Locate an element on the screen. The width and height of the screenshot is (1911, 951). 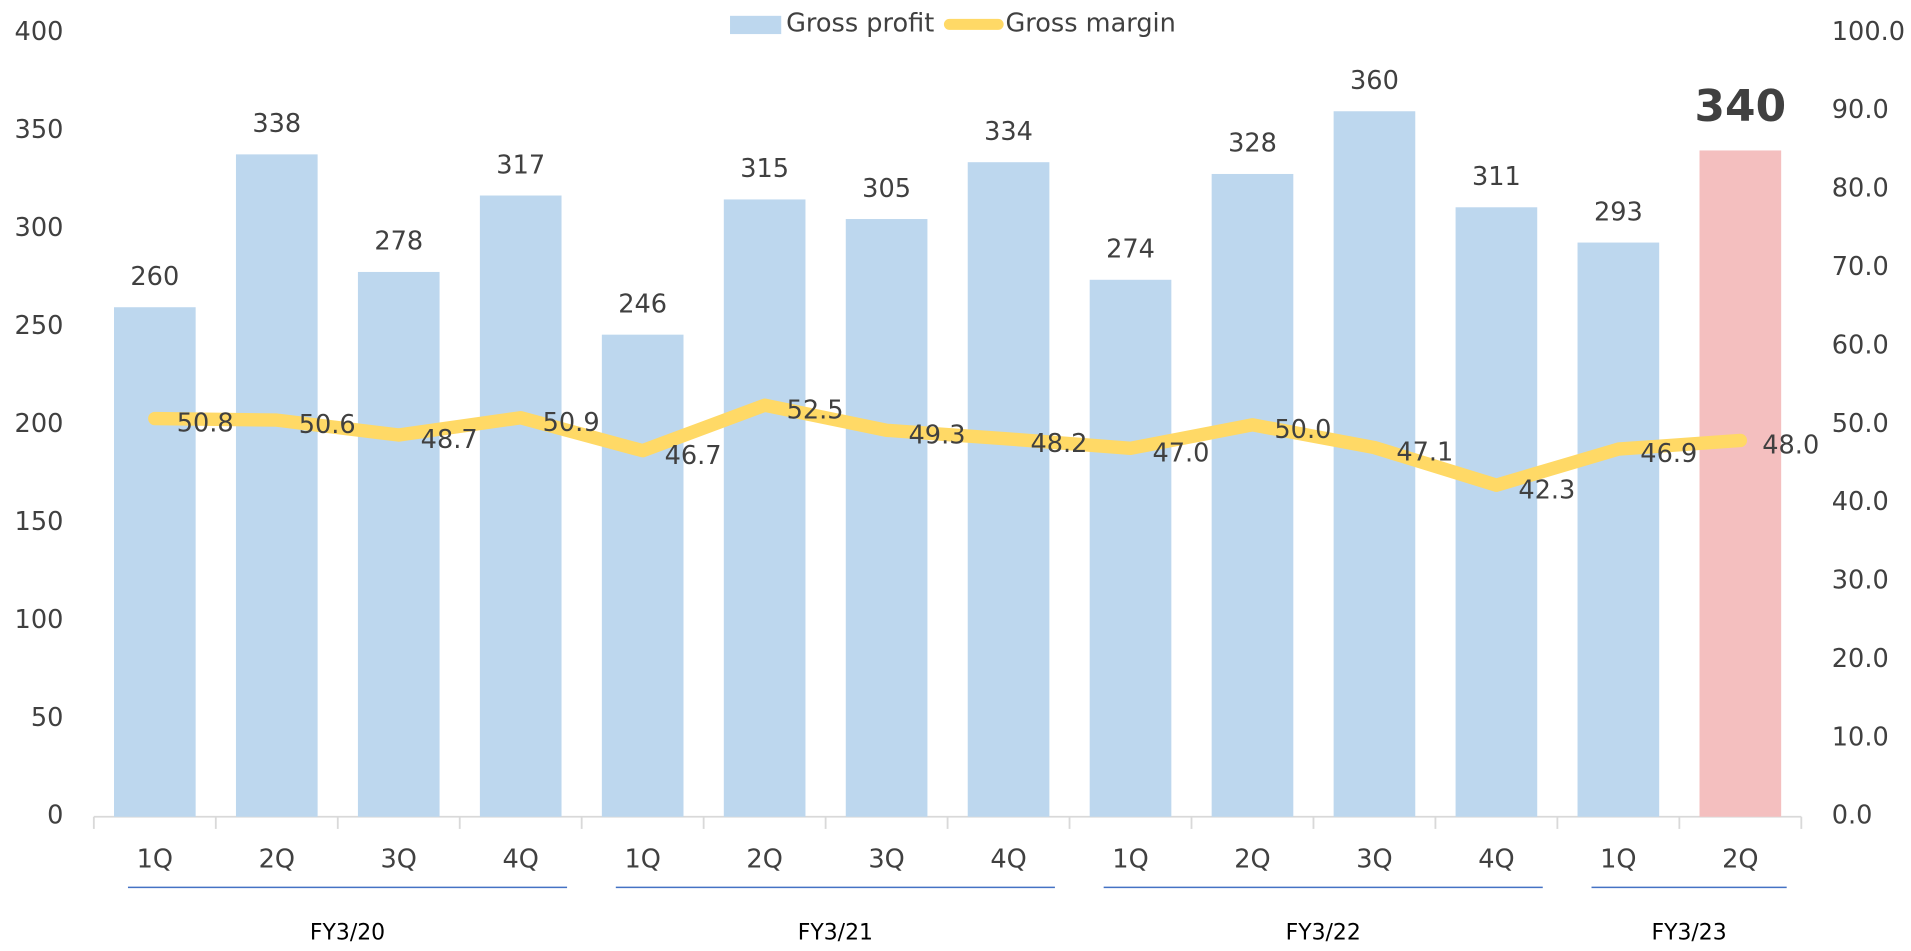
line-value-label: 48.0 is located at coordinates (1790, 446).